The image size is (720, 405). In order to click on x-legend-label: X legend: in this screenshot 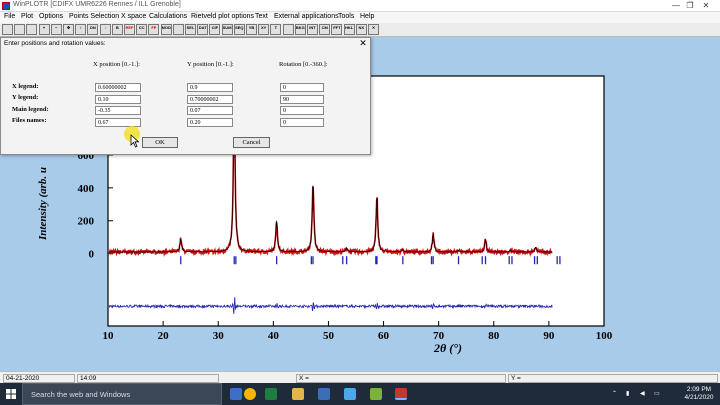, I will do `click(25, 86)`.